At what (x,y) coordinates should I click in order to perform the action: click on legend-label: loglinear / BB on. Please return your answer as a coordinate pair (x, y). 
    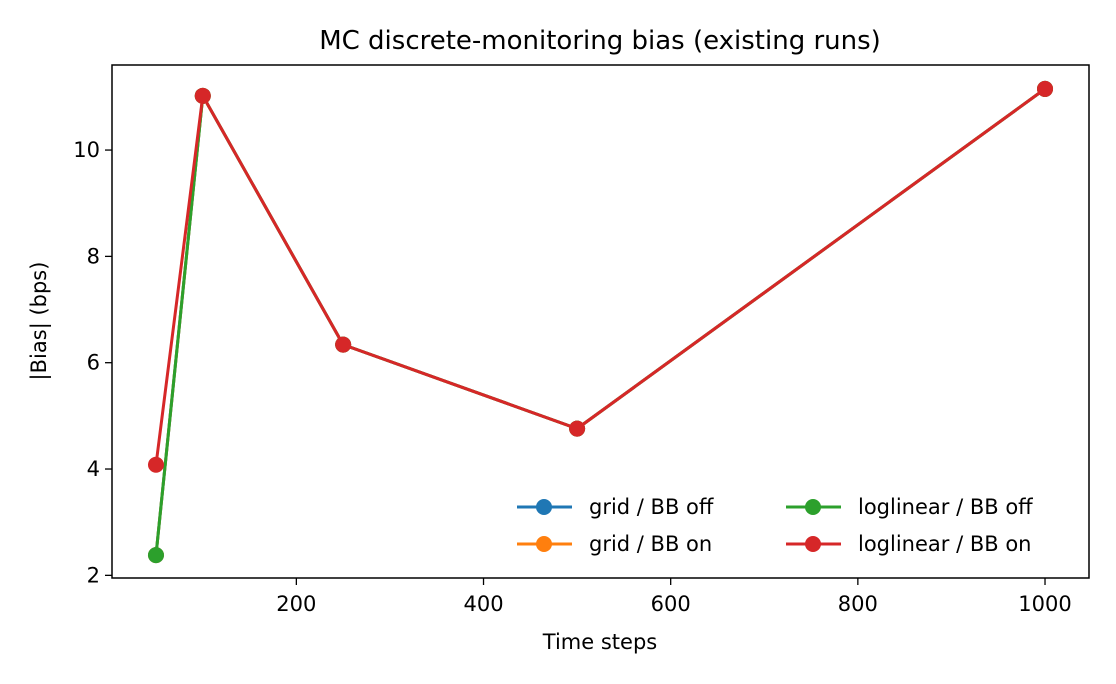
    Looking at the image, I should click on (945, 544).